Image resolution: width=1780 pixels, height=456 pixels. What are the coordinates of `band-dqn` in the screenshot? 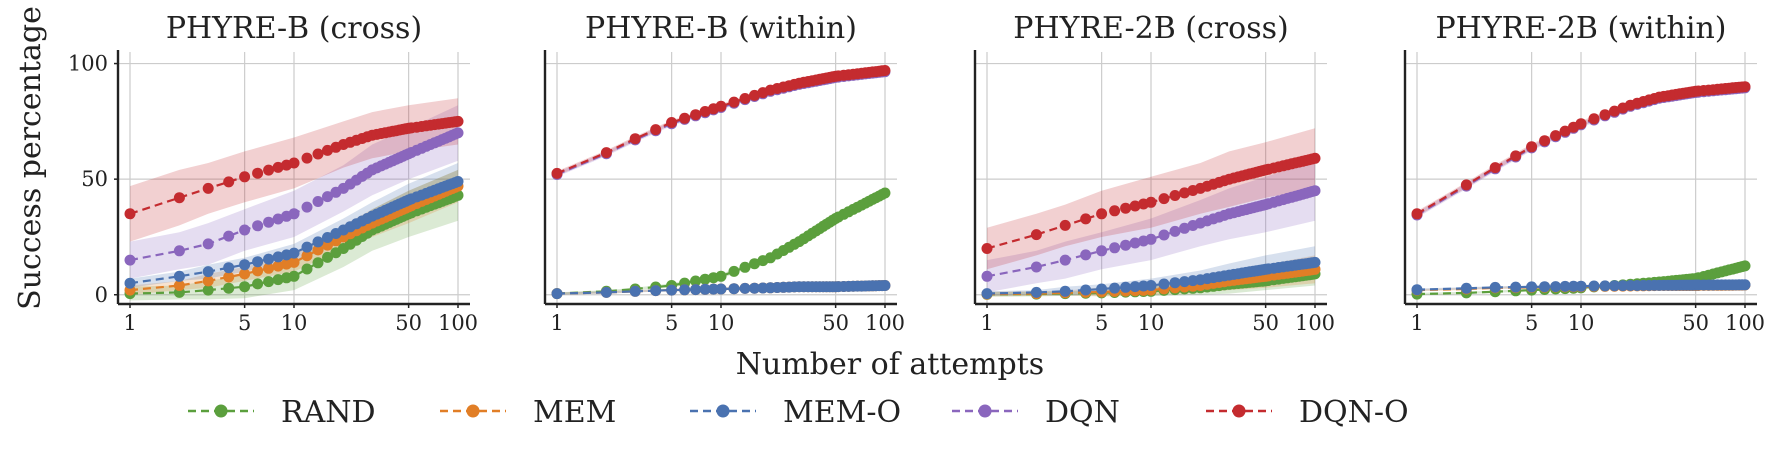 It's located at (294, 192).